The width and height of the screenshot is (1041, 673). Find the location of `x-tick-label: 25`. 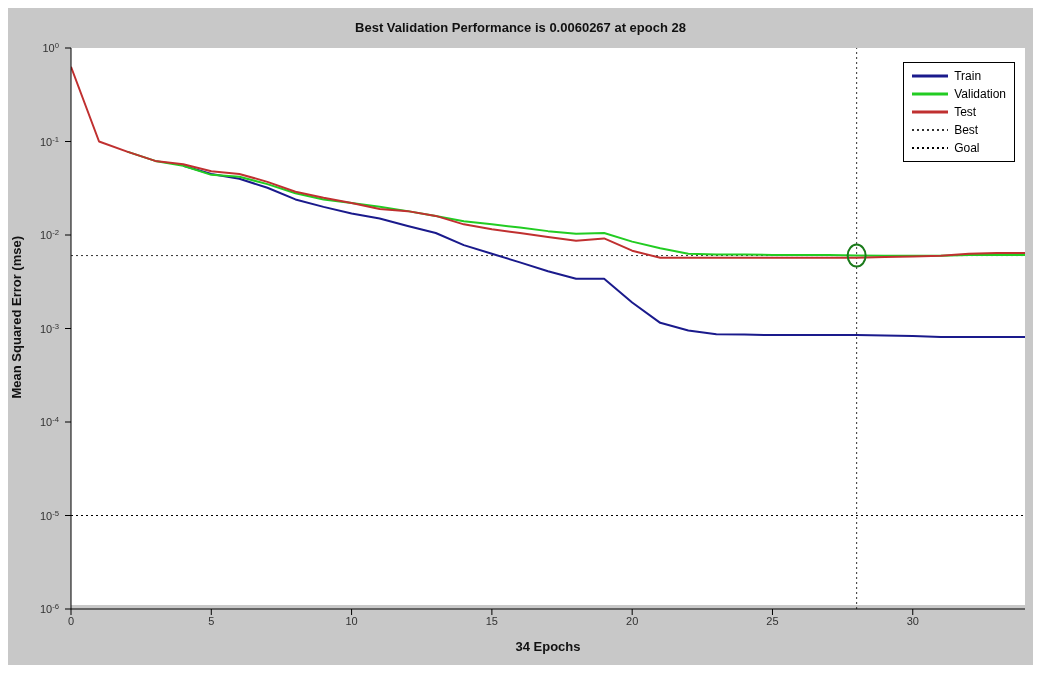

x-tick-label: 25 is located at coordinates (772, 620).